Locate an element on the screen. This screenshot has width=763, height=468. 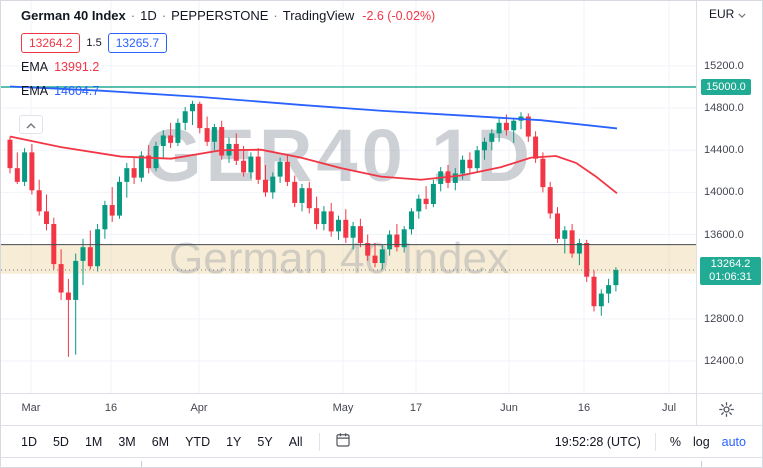
range-button-5d: 5D is located at coordinates (61, 442).